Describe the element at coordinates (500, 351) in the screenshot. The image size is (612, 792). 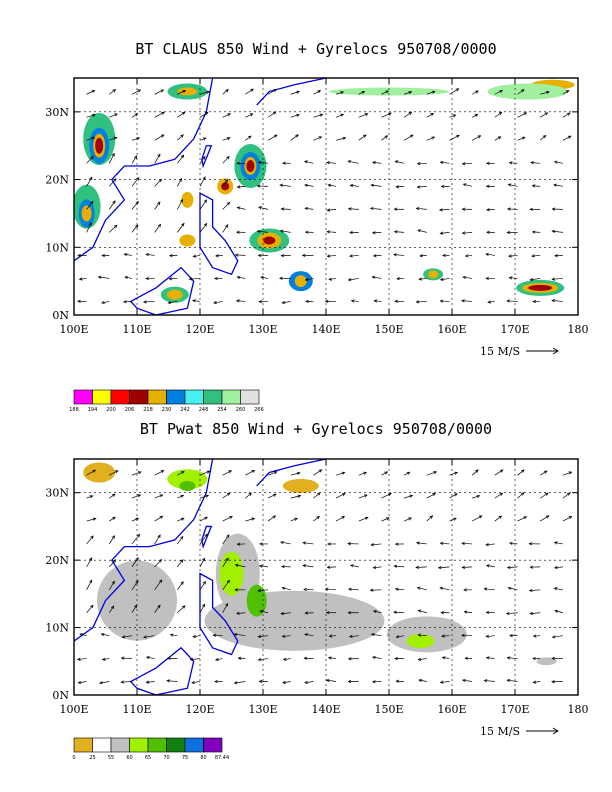
I see `reference-vector-label: 15 M/S` at that location.